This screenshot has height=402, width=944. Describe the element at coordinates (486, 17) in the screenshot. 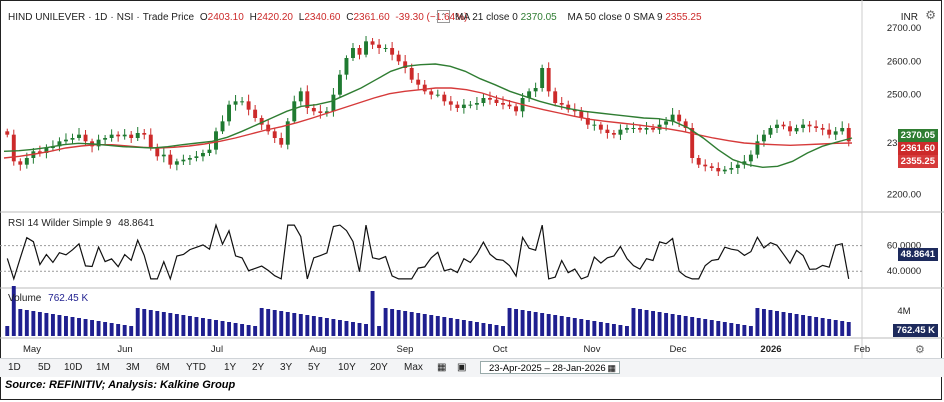

I see `ma21-label: MA 21 close 0` at that location.